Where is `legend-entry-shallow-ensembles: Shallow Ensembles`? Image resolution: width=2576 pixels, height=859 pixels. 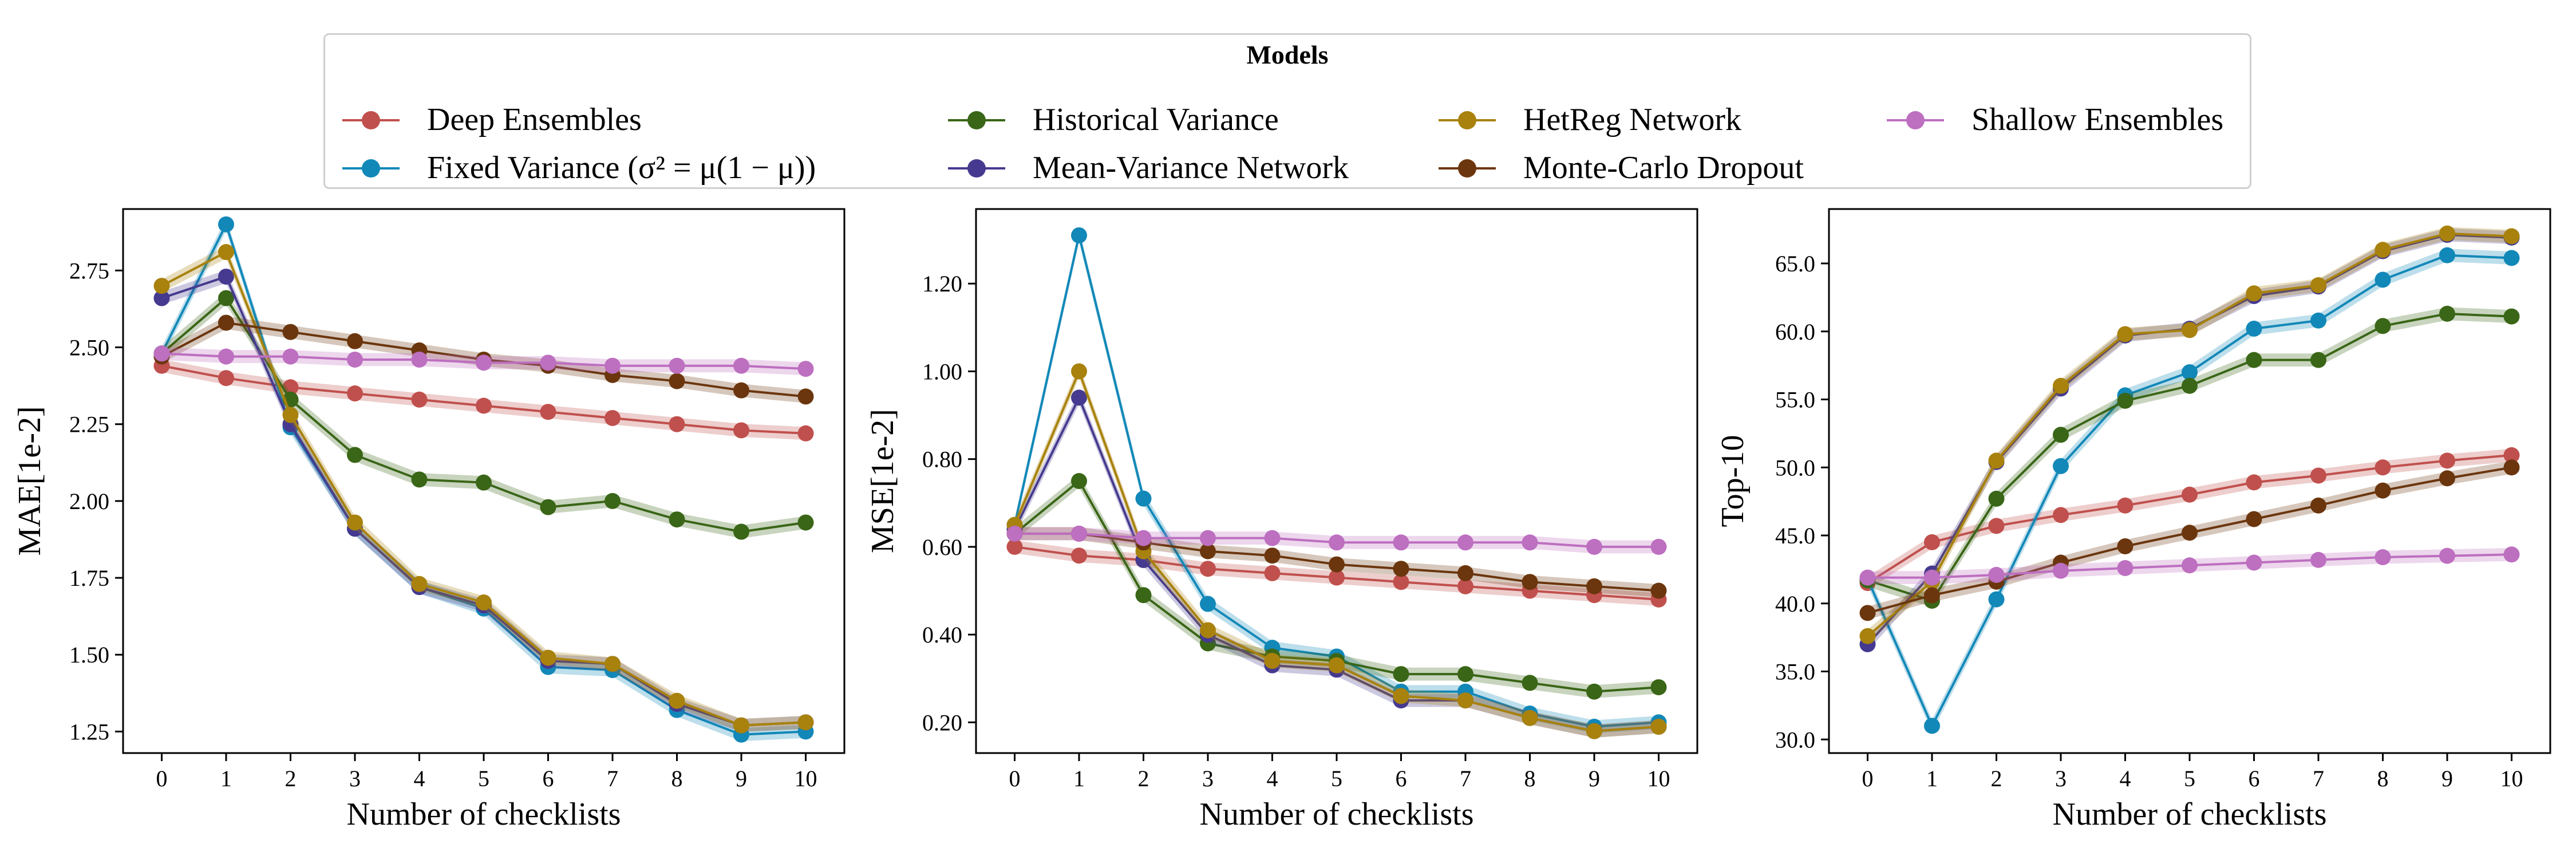
legend-entry-shallow-ensembles: Shallow Ensembles is located at coordinates (2052, 119).